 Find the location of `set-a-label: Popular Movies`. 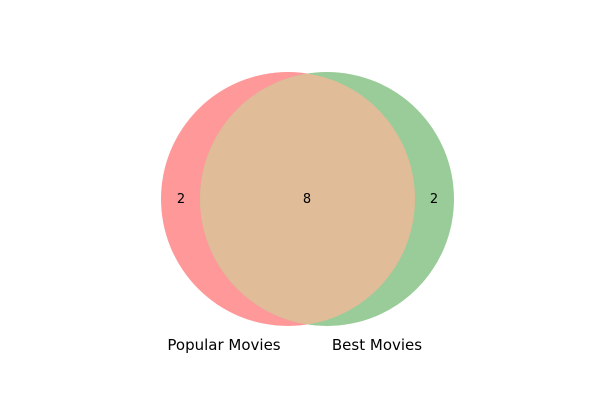

set-a-label: Popular Movies is located at coordinates (223, 345).